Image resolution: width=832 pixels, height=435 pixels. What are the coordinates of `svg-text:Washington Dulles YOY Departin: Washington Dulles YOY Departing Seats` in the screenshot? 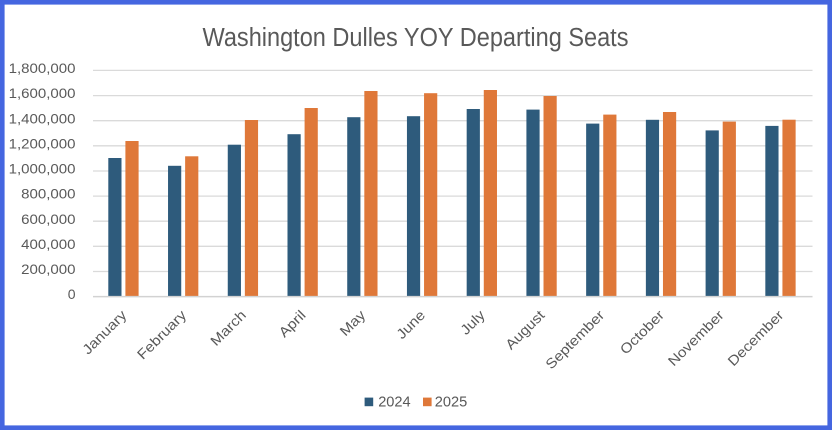 It's located at (416, 38).